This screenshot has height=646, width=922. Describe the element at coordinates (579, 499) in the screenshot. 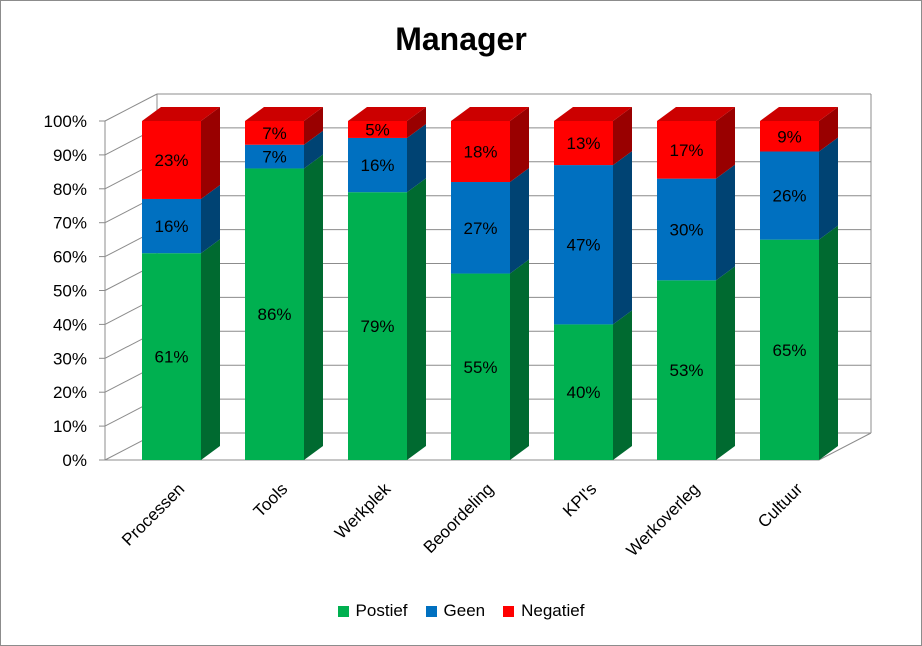

I see `x-tick-label: KPI's` at that location.